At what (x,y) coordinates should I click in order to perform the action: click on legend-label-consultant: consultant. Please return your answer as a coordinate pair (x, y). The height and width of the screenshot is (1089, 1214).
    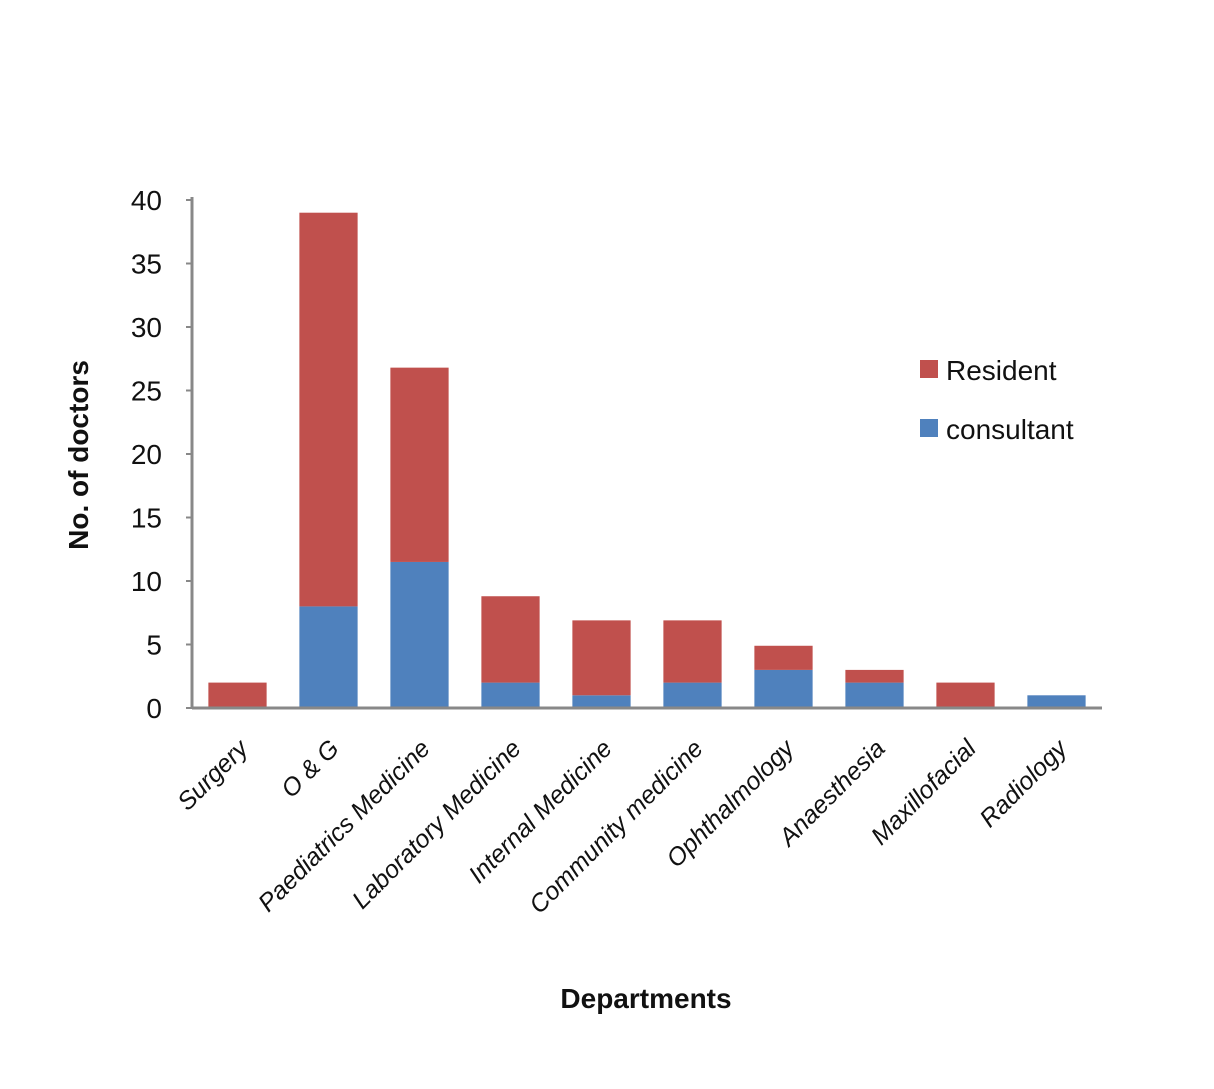
    Looking at the image, I should click on (1010, 429).